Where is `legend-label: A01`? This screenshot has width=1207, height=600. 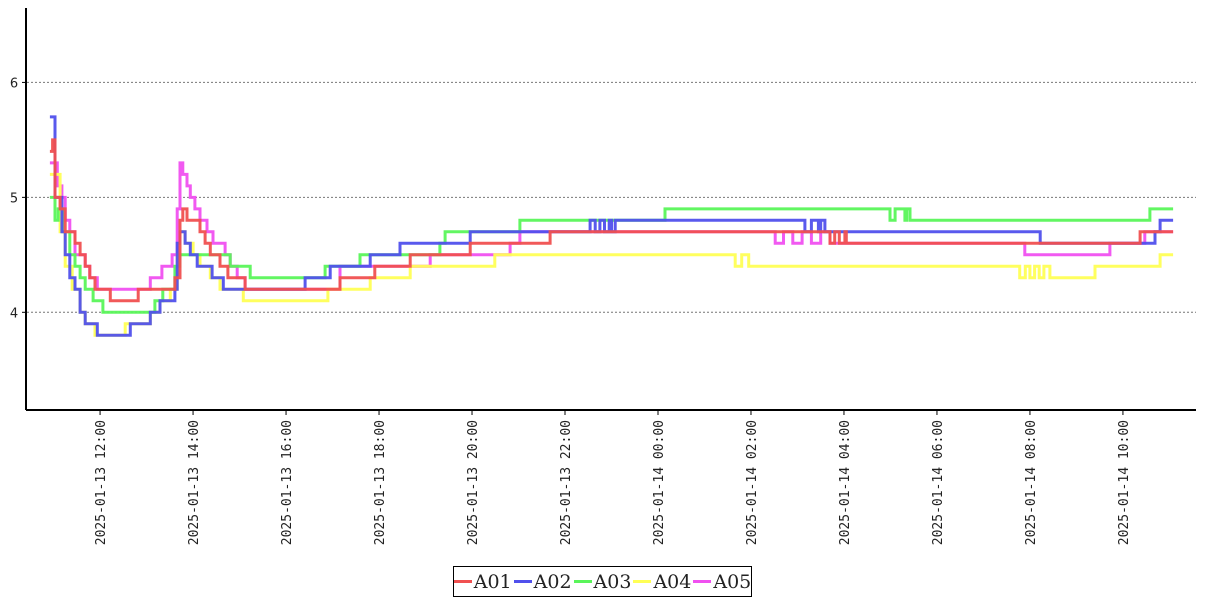 legend-label: A01 is located at coordinates (492, 581).